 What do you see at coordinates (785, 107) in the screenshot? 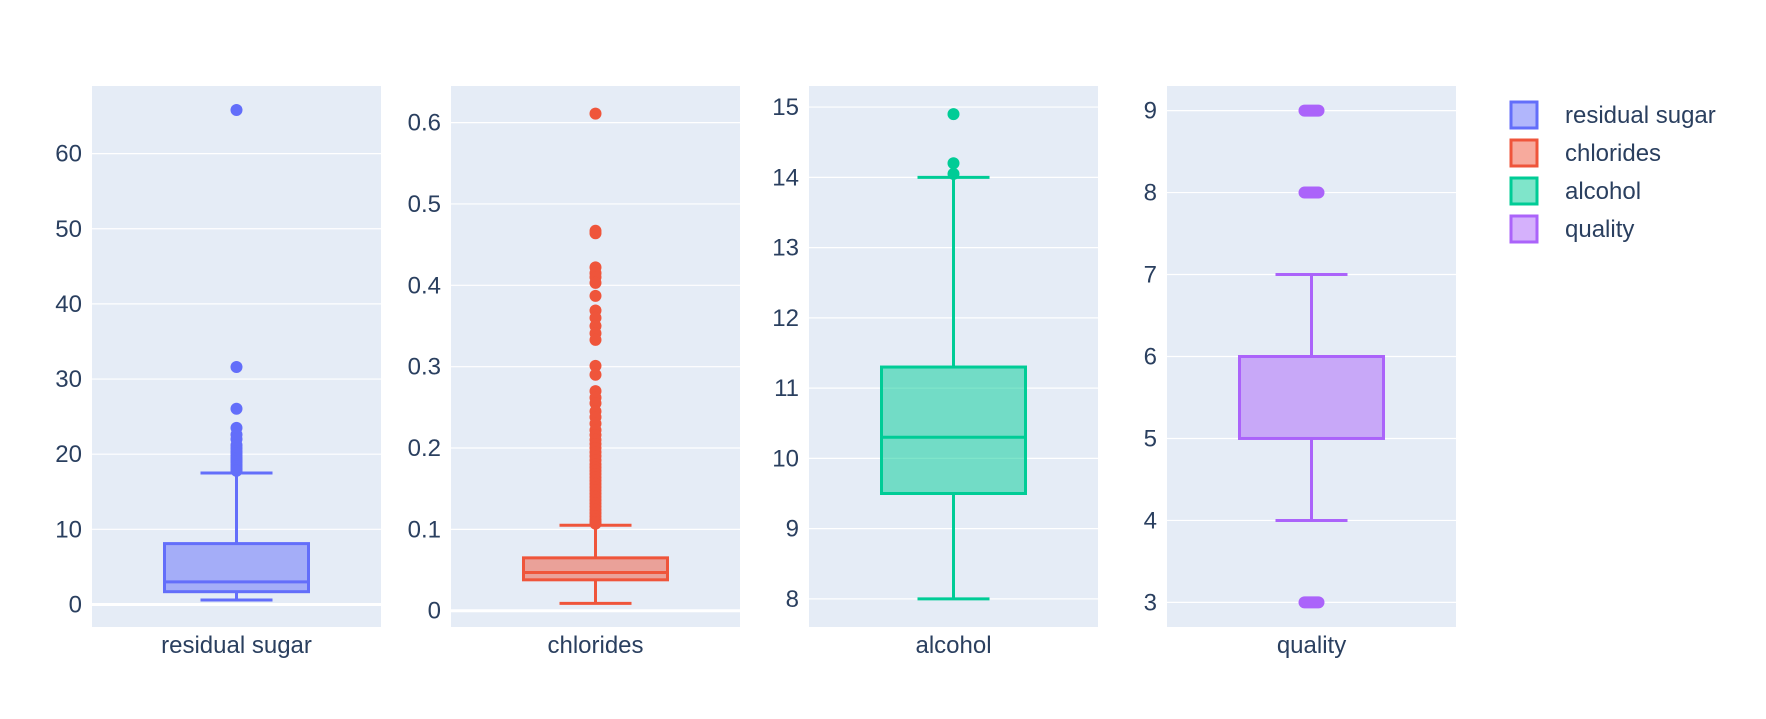
I see `y-tick-label: 15` at bounding box center [785, 107].